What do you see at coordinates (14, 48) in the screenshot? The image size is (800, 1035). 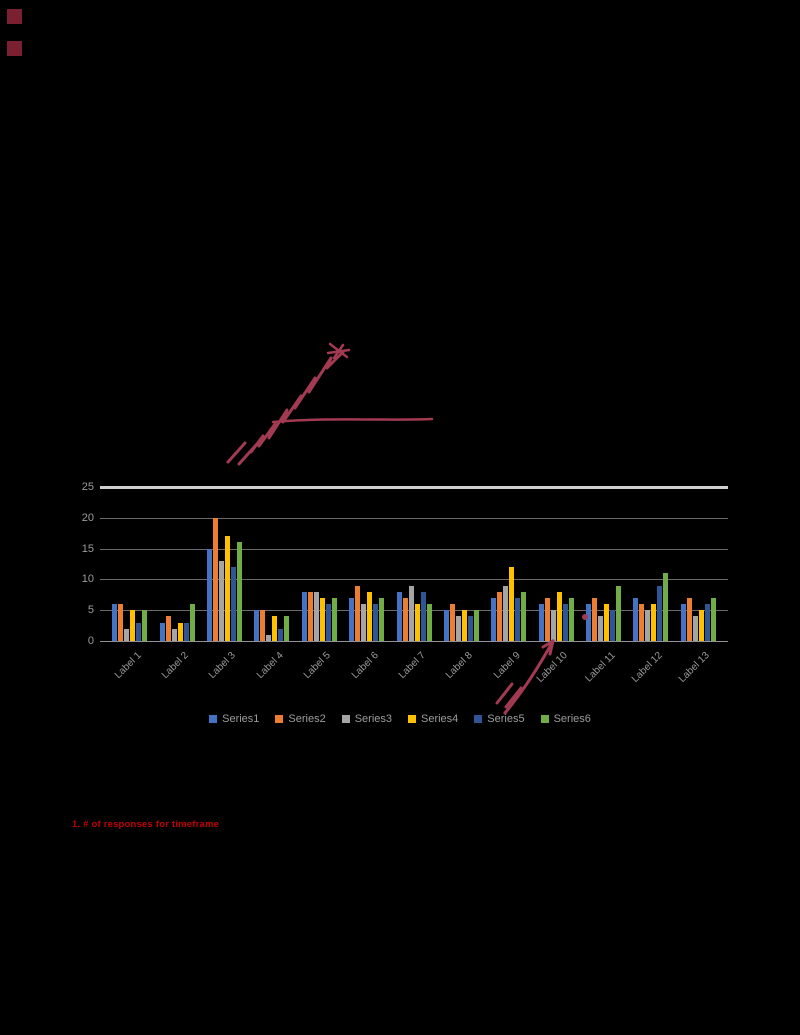 I see `red-bullet-square-bottom` at bounding box center [14, 48].